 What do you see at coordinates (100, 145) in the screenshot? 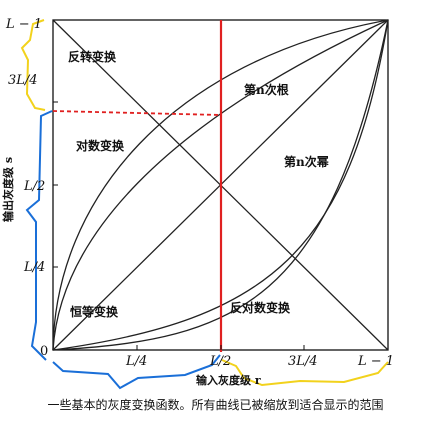
I see `label-log: 对数变换` at bounding box center [100, 145].